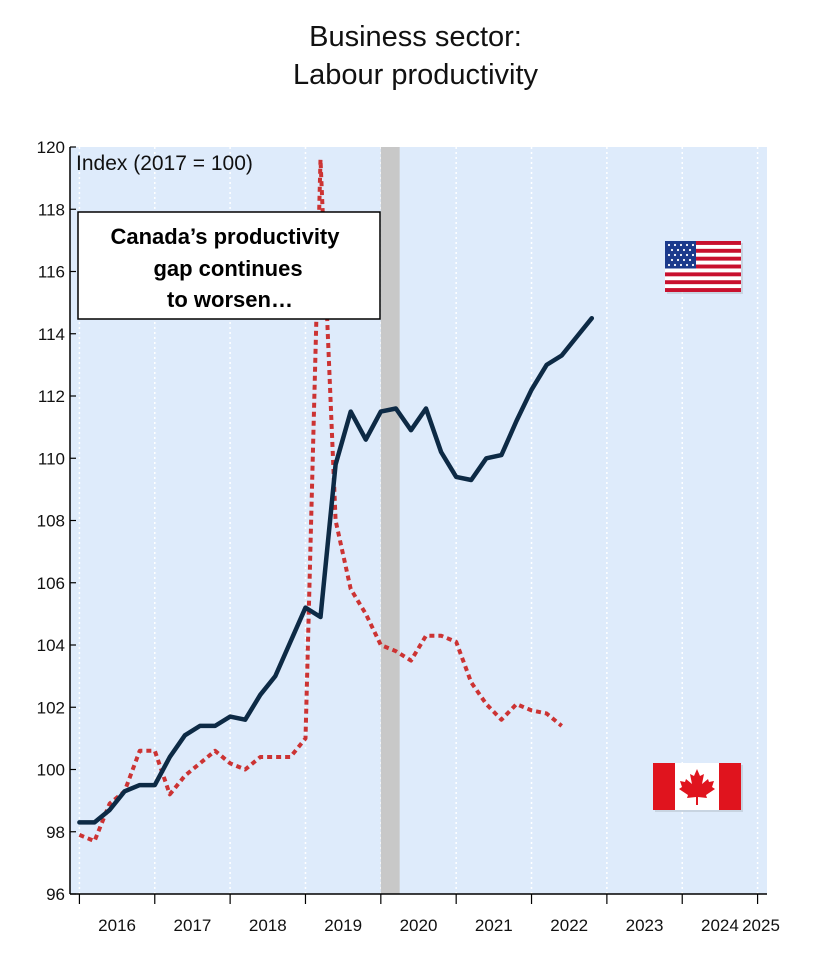 This screenshot has height=963, width=831. I want to click on x-tick-label: 2019, so click(343, 925).